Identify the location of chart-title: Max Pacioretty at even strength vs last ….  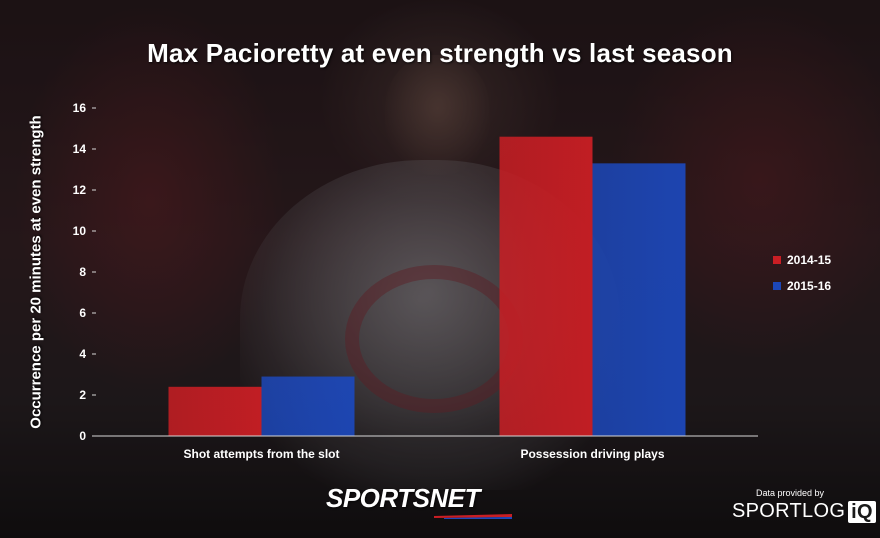
(440, 53).